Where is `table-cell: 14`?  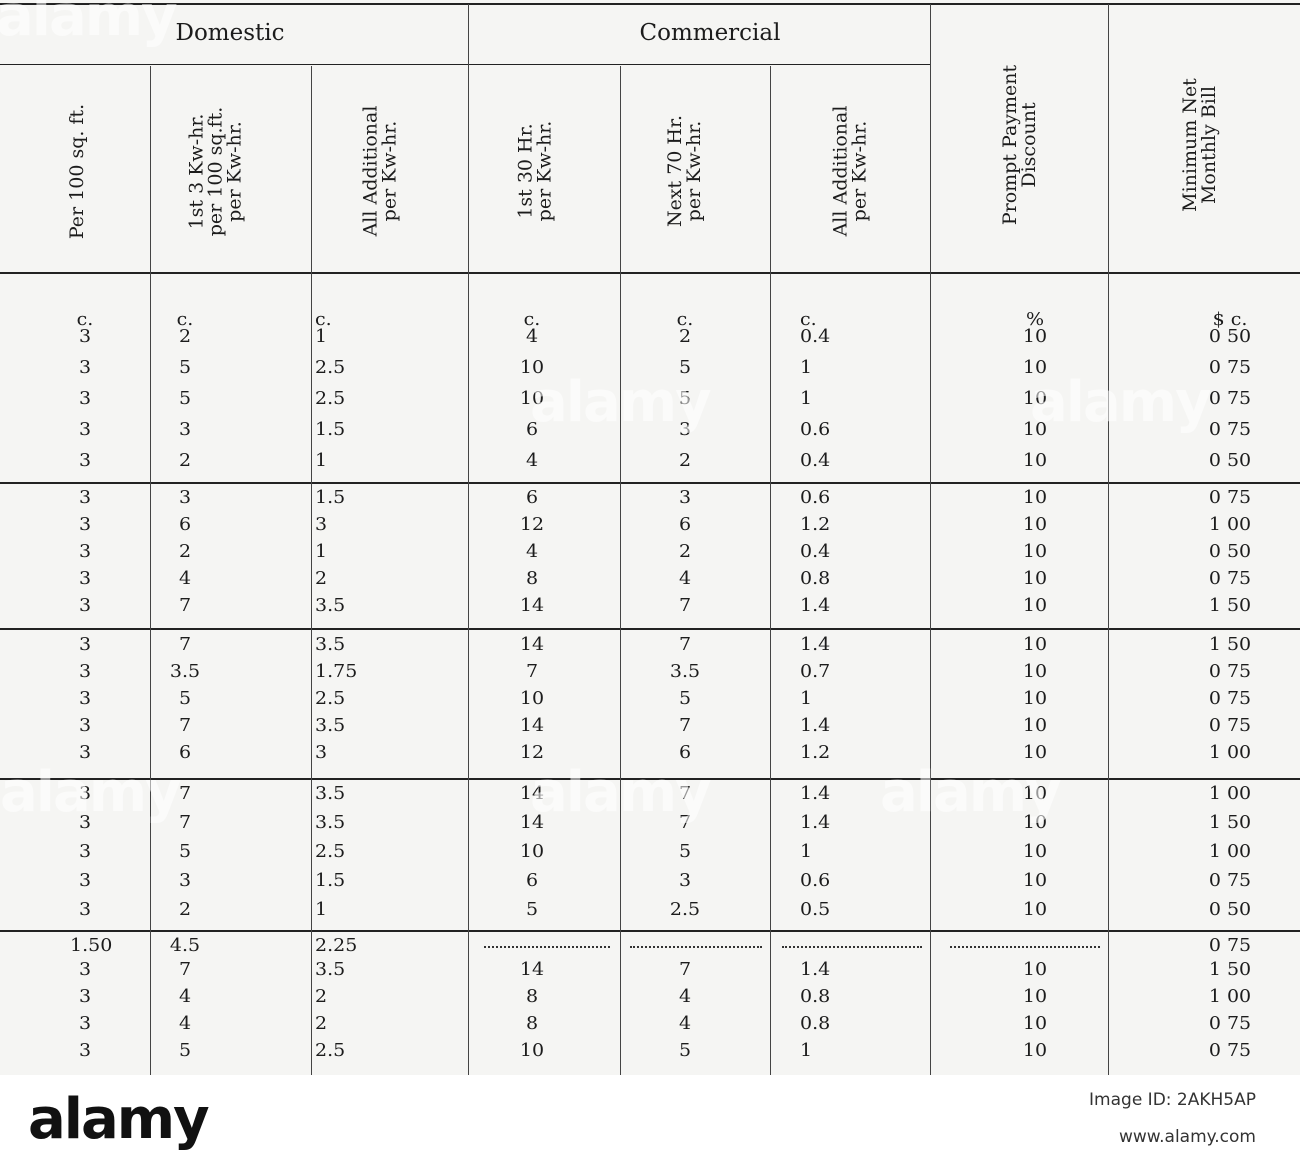
table-cell: 14 is located at coordinates (532, 793).